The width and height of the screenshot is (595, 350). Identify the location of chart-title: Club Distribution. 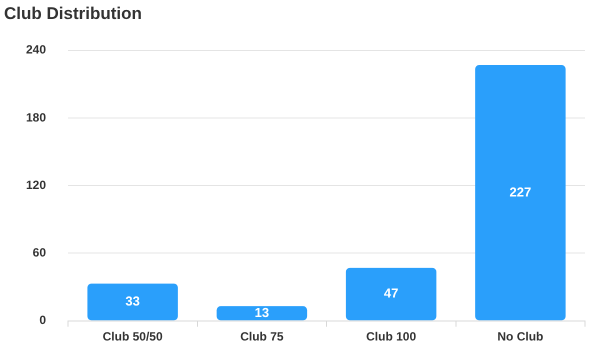
(73, 13).